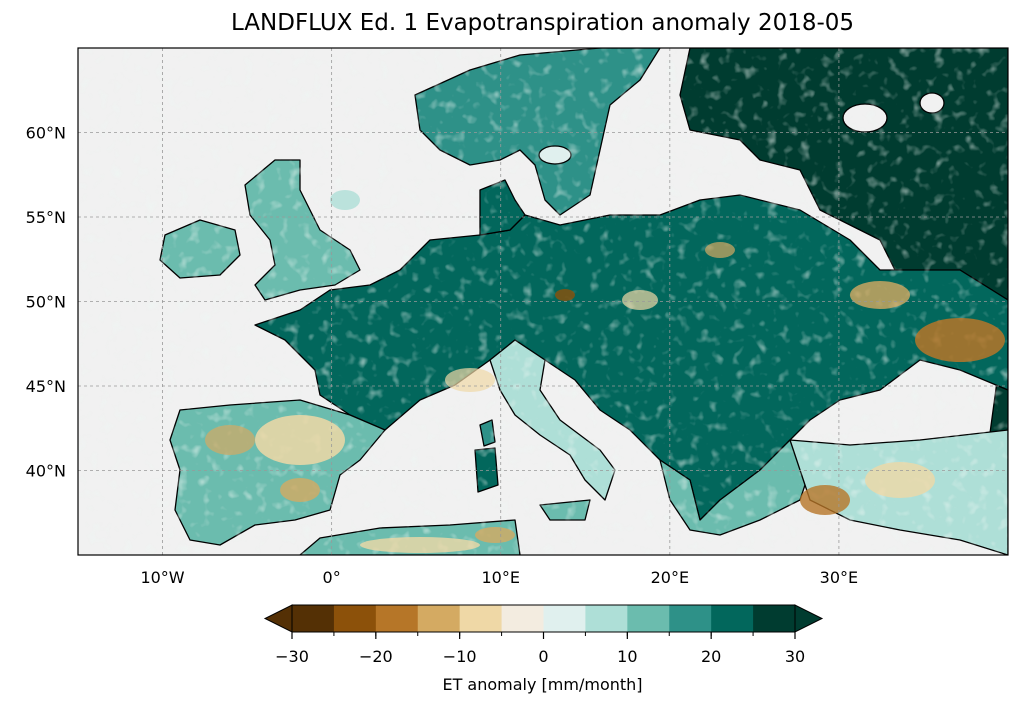 The image size is (1022, 710). I want to click on lon-tick-label-0: 10°W, so click(162, 577).